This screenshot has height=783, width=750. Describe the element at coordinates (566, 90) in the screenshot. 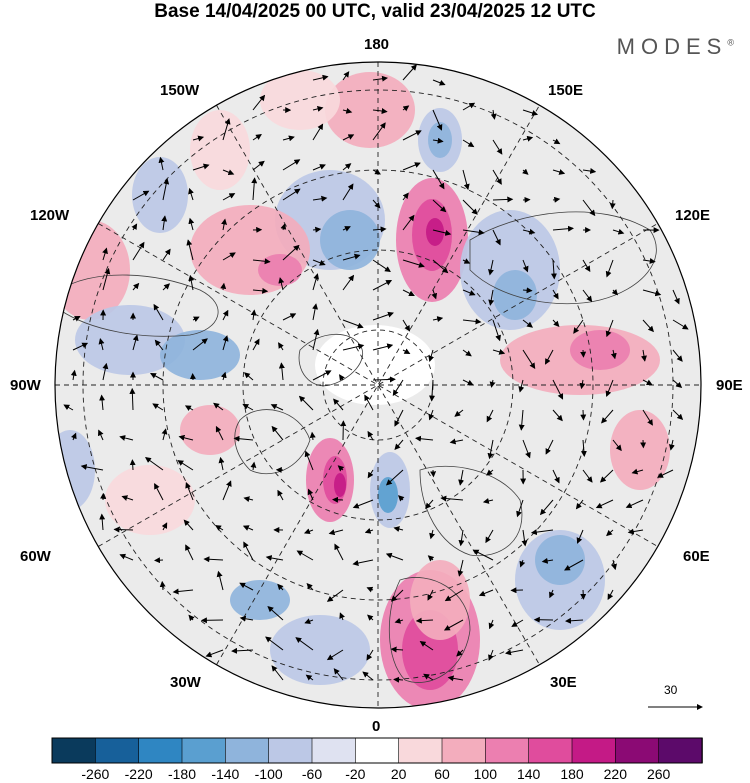

I see `lon-label-150e: 150E` at that location.